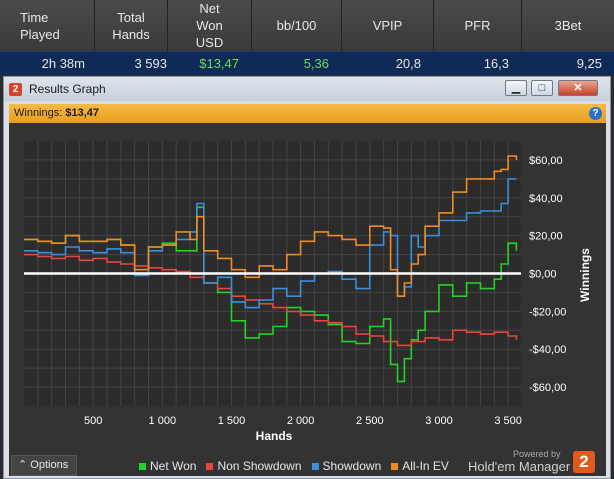  Describe the element at coordinates (307, 89) in the screenshot. I see `window-titlebar: 2 Results Graph ▁ □ ✕` at that location.